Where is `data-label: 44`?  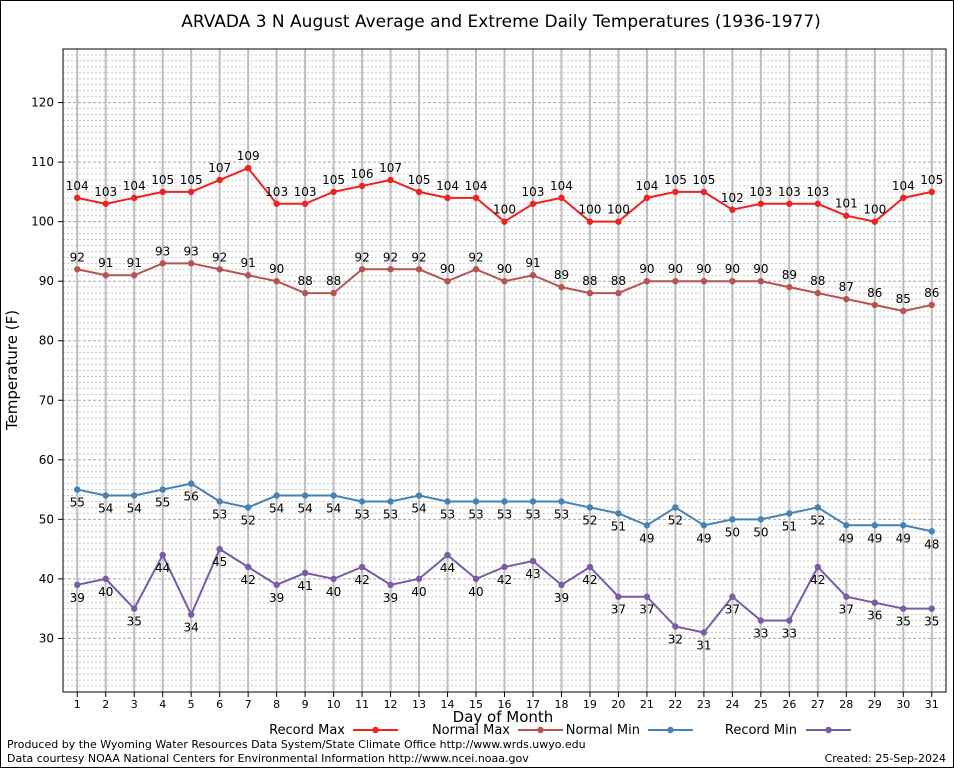 data-label: 44 is located at coordinates (447, 568).